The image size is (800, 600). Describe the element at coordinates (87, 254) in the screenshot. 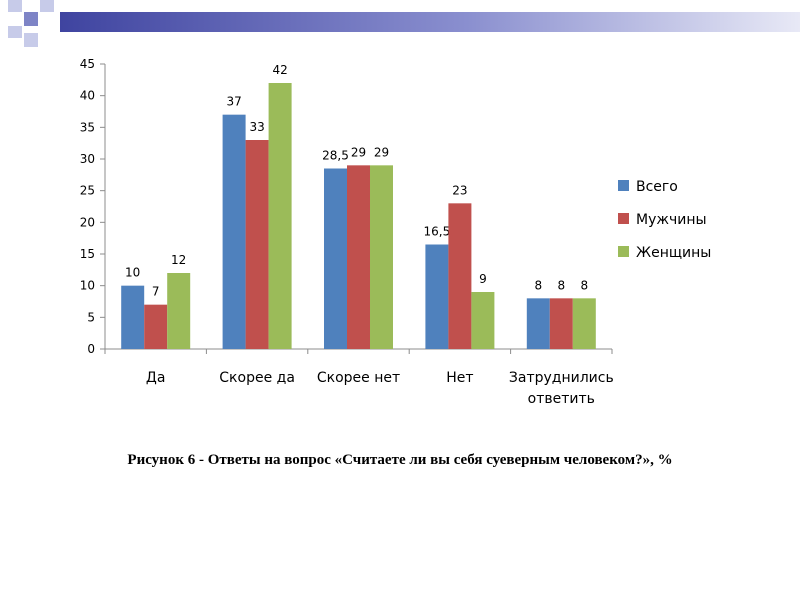

I see `y-tick-label: 15` at that location.